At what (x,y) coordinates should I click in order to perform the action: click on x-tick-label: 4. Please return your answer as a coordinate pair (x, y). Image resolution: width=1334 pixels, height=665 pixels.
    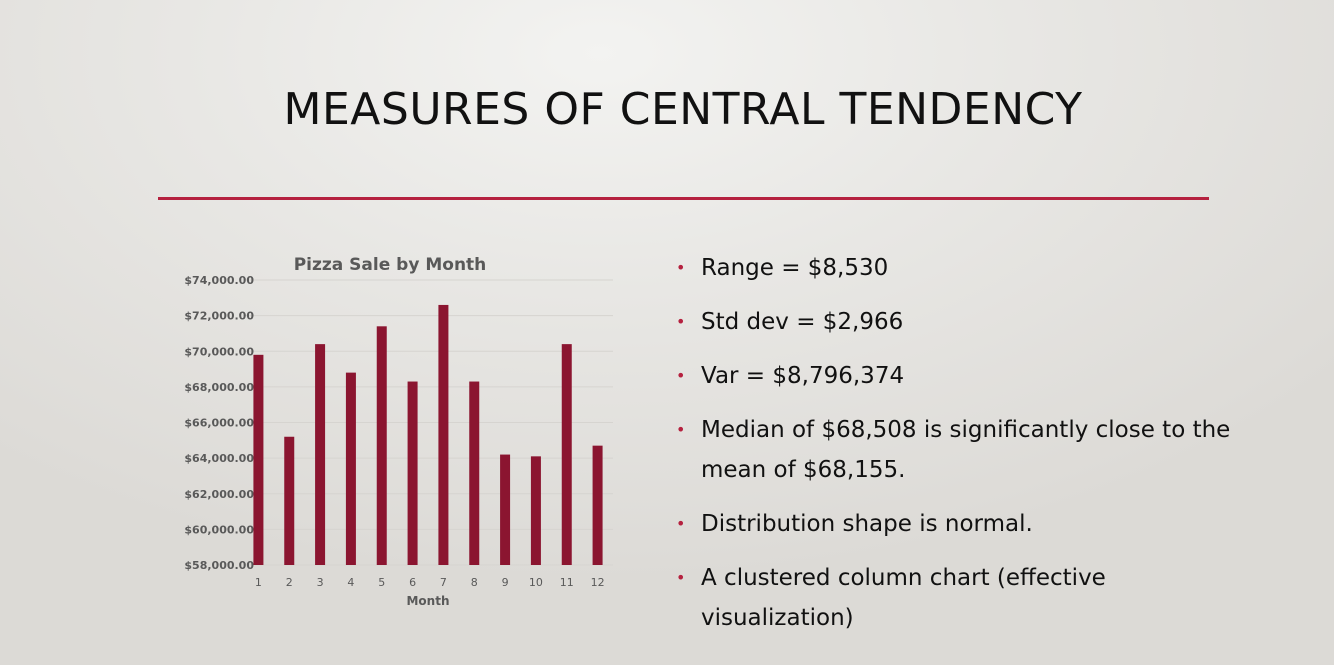
    Looking at the image, I should click on (350, 582).